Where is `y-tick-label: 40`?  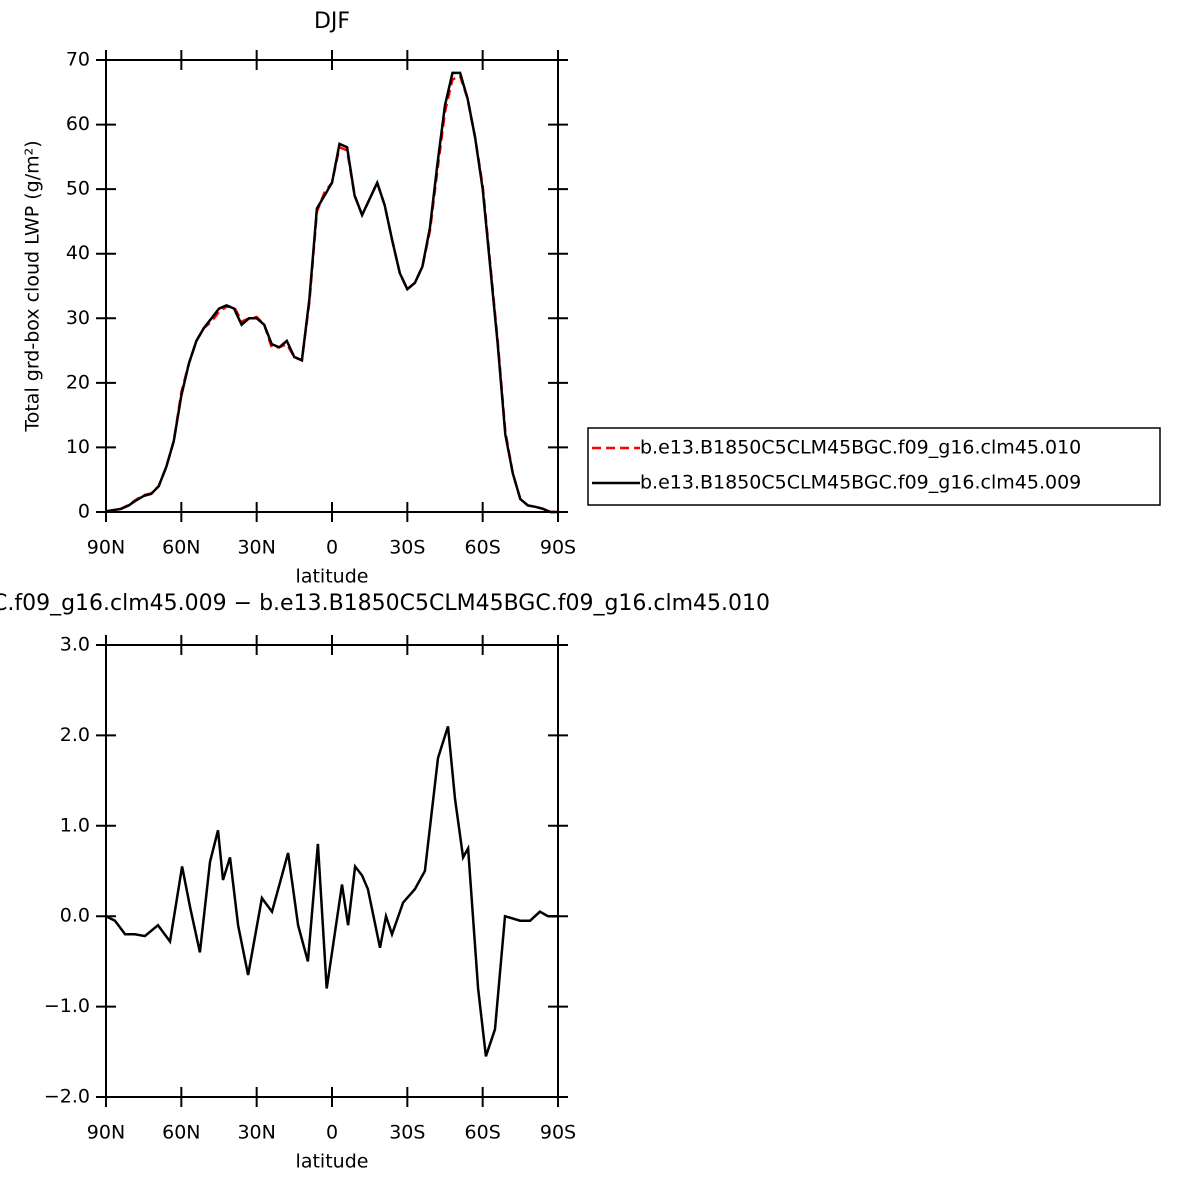 y-tick-label: 40 is located at coordinates (78, 253).